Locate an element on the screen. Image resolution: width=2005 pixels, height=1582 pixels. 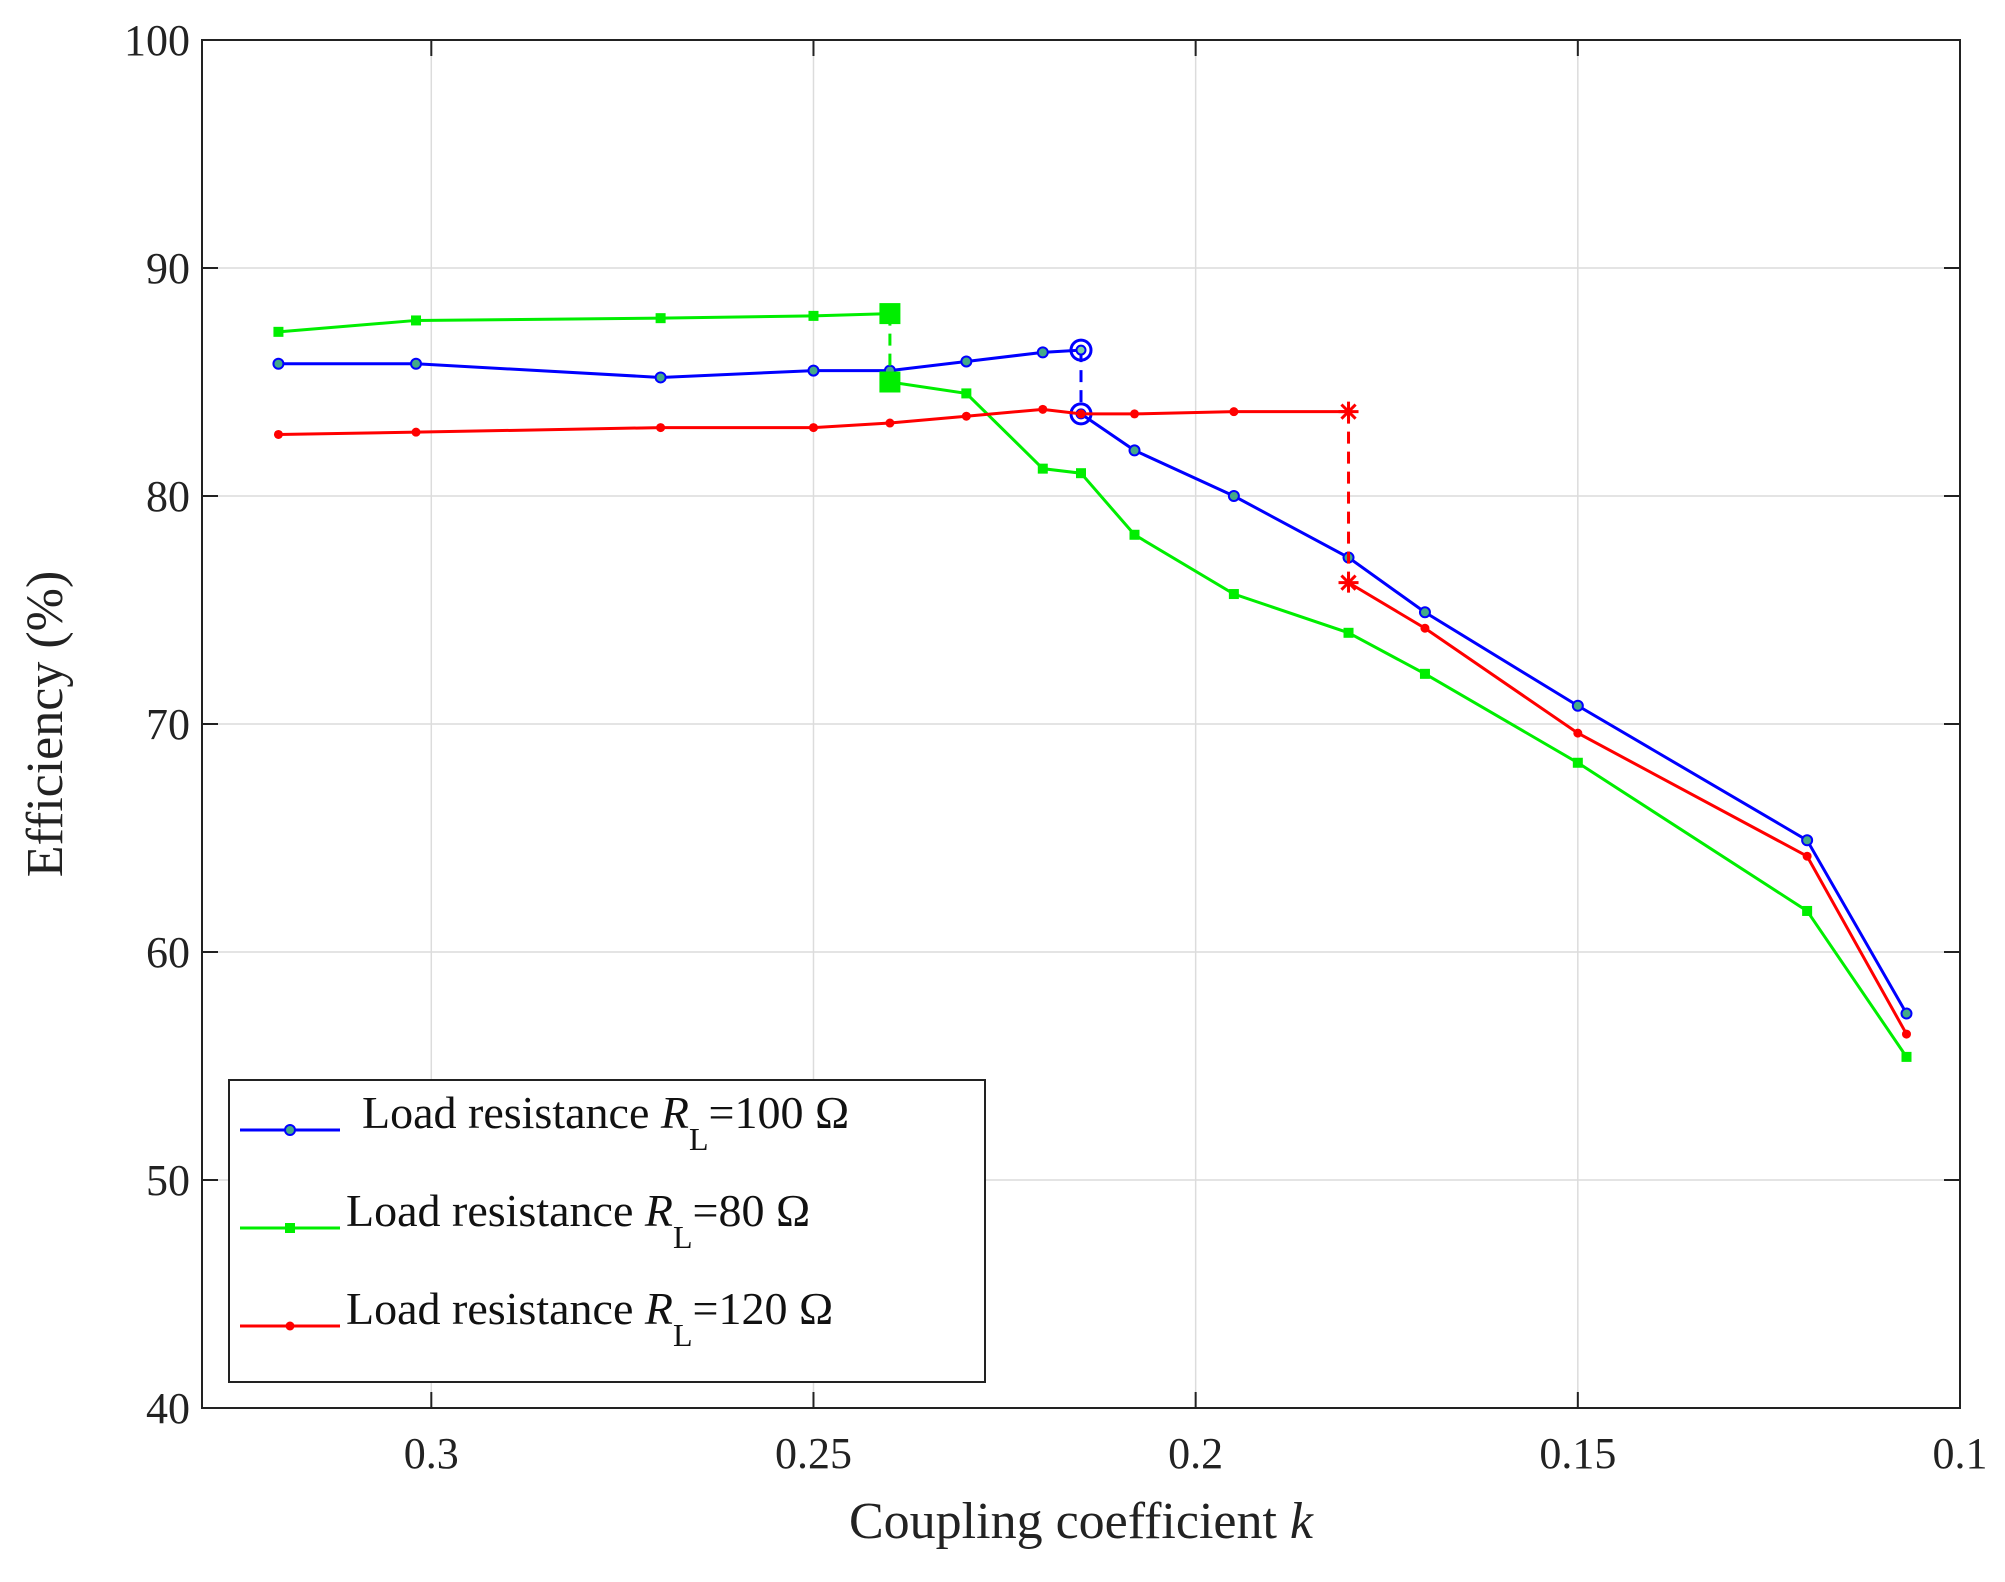
x-tick-label: 0.3 is located at coordinates (431, 1453).